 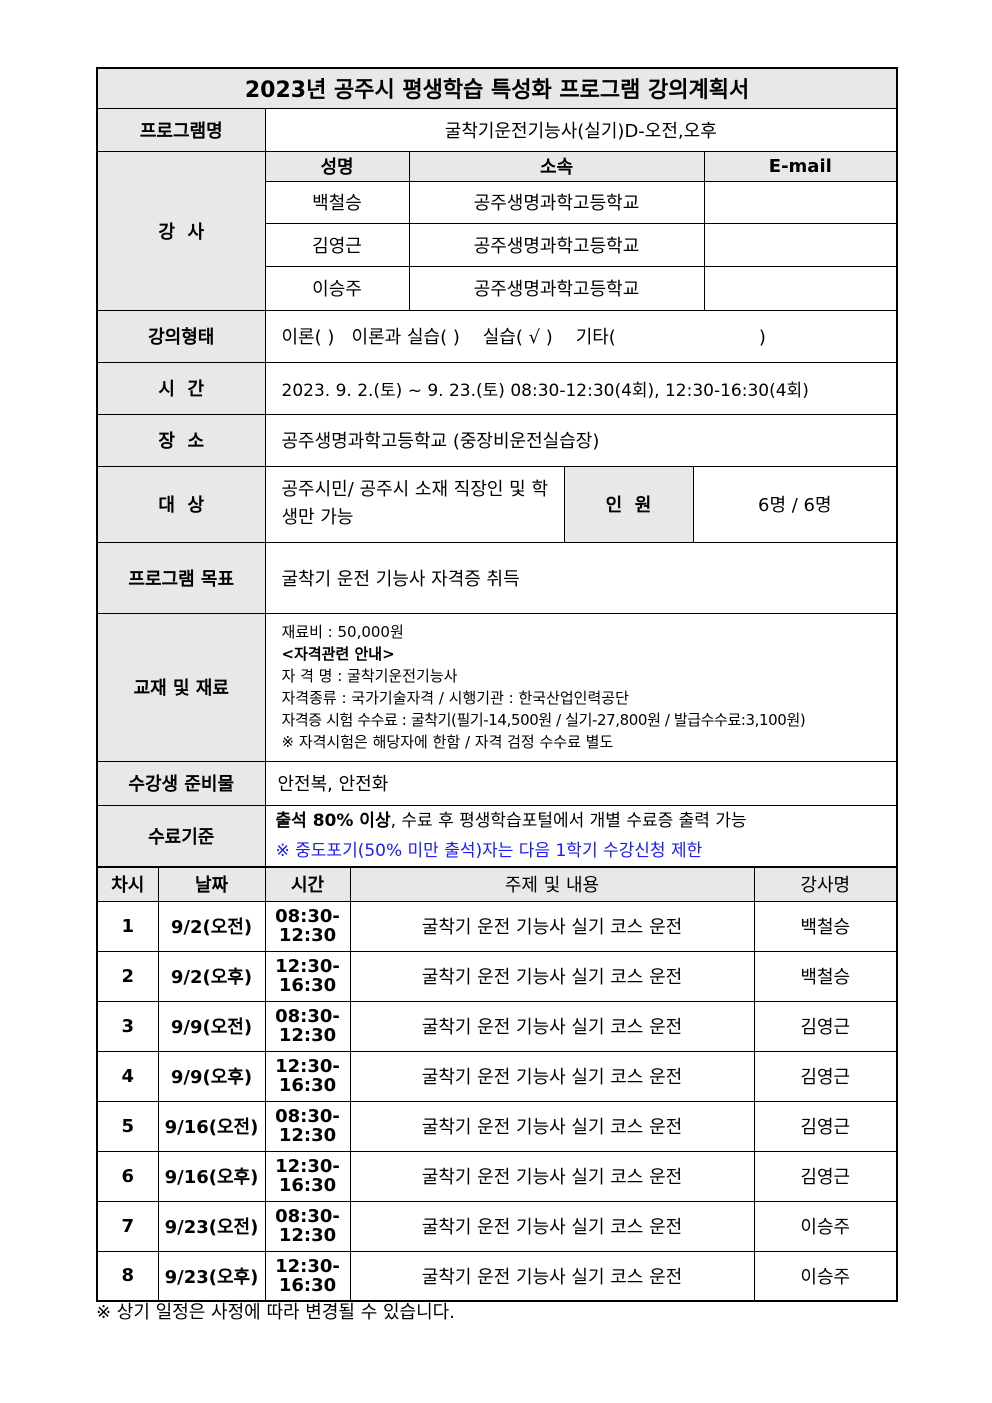 What do you see at coordinates (127, 976) in the screenshot?
I see `session-number: 2` at bounding box center [127, 976].